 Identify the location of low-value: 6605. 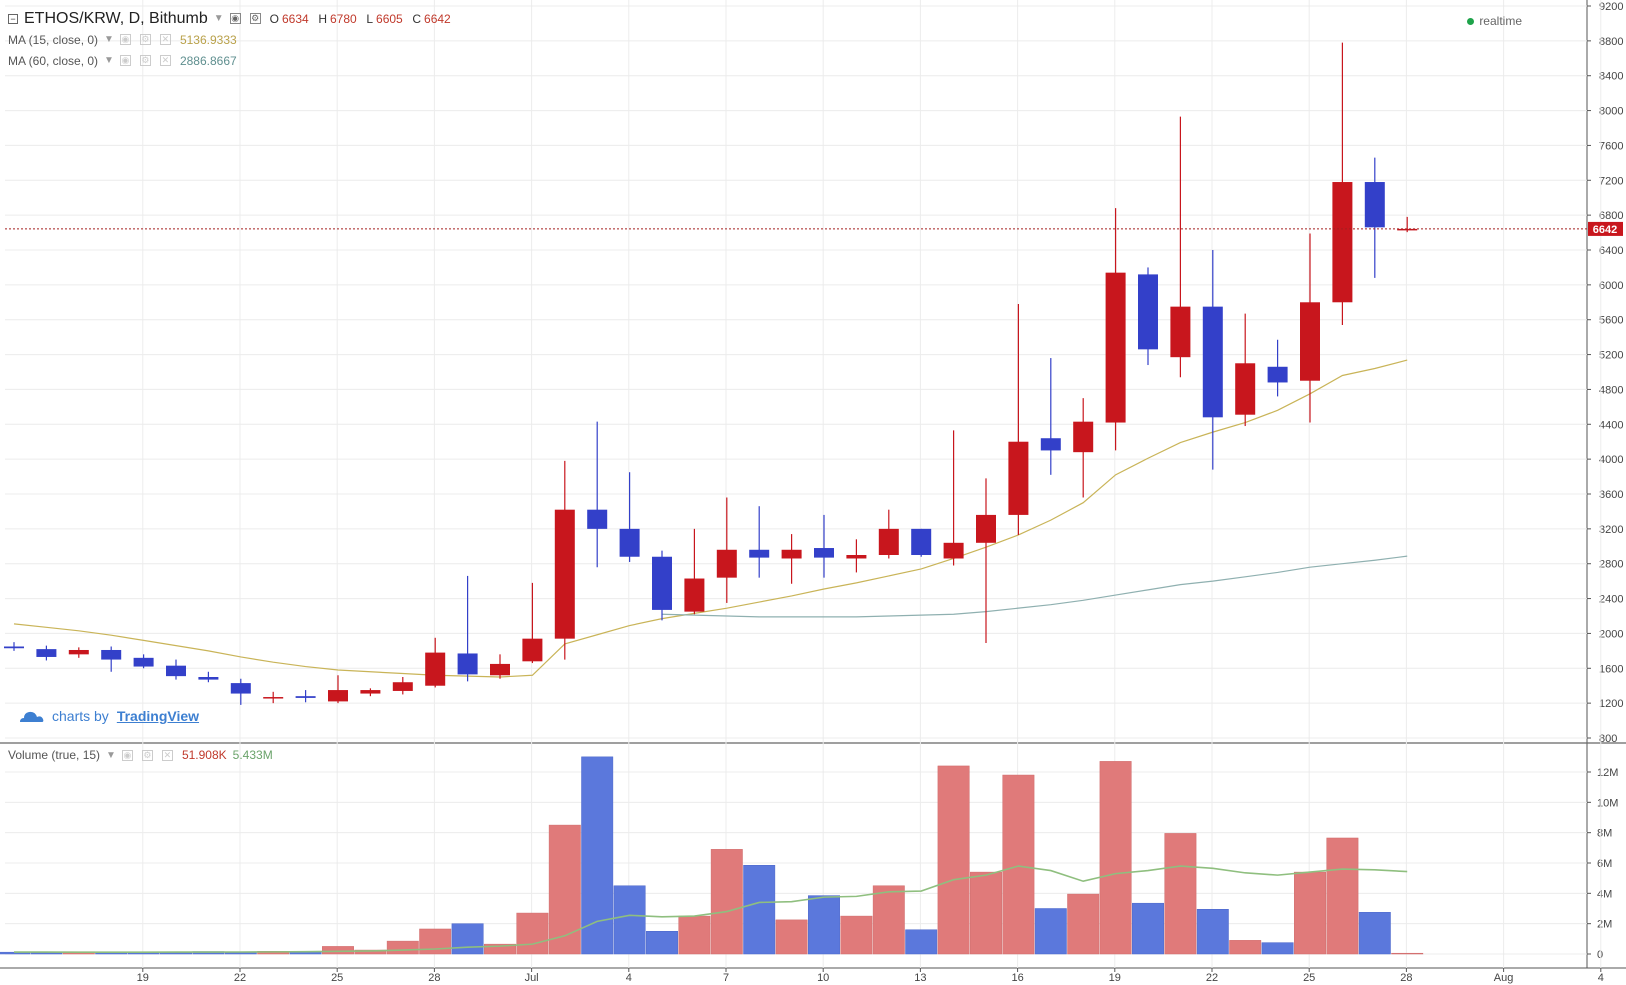
(389, 18).